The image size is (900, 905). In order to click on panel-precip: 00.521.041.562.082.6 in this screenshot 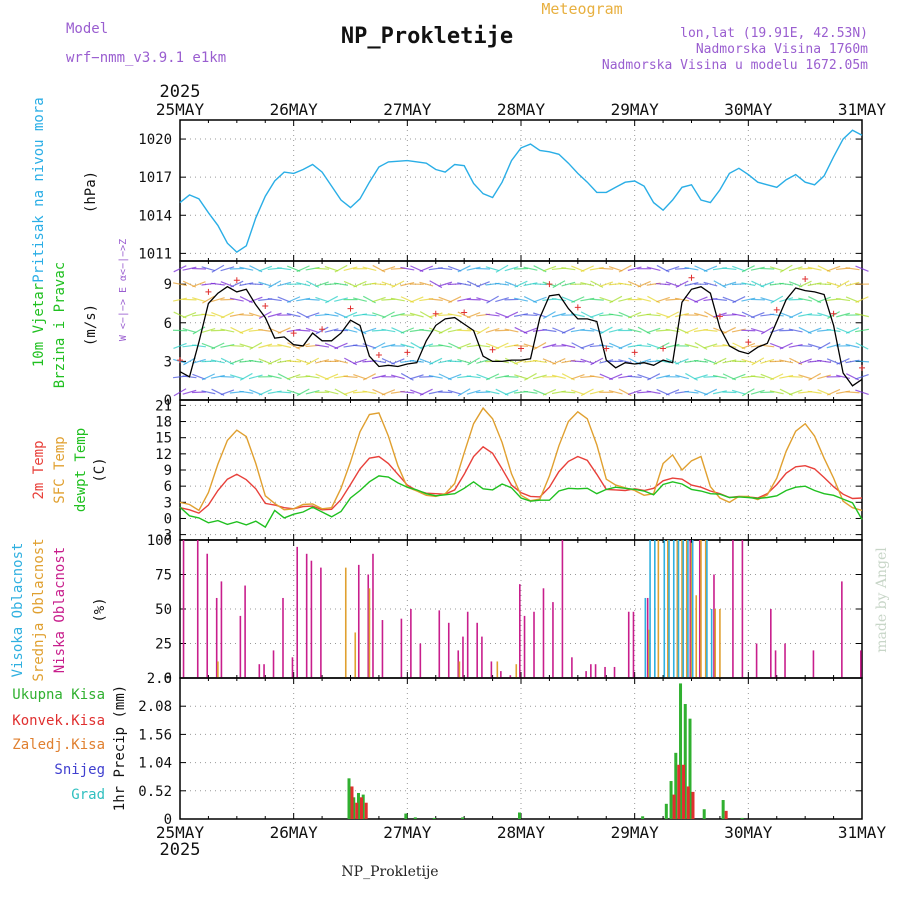, I will do `click(500, 749)`.